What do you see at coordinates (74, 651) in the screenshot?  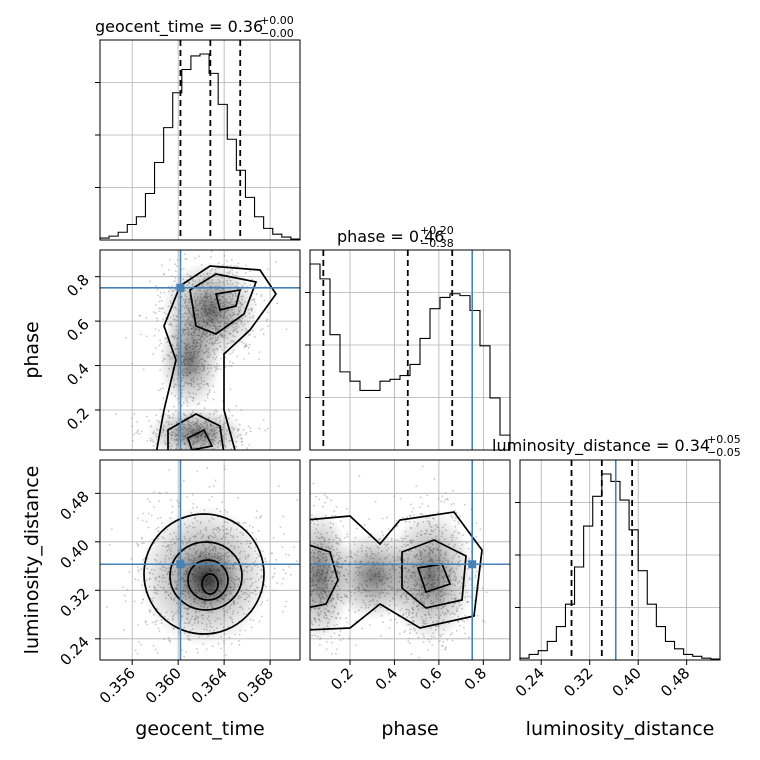 I see `y-tick-label-luminosity-distance: 0.24` at bounding box center [74, 651].